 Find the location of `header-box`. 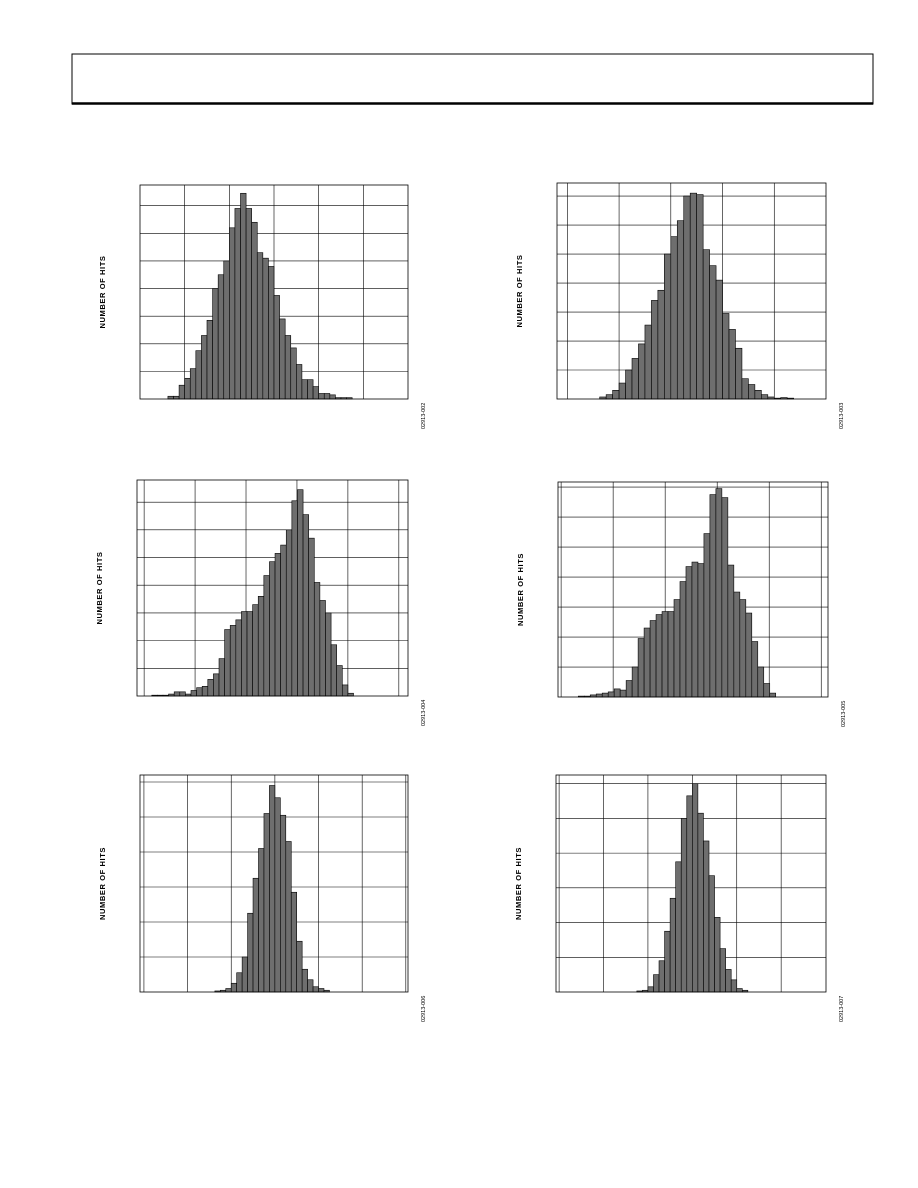

header-box is located at coordinates (472, 79).